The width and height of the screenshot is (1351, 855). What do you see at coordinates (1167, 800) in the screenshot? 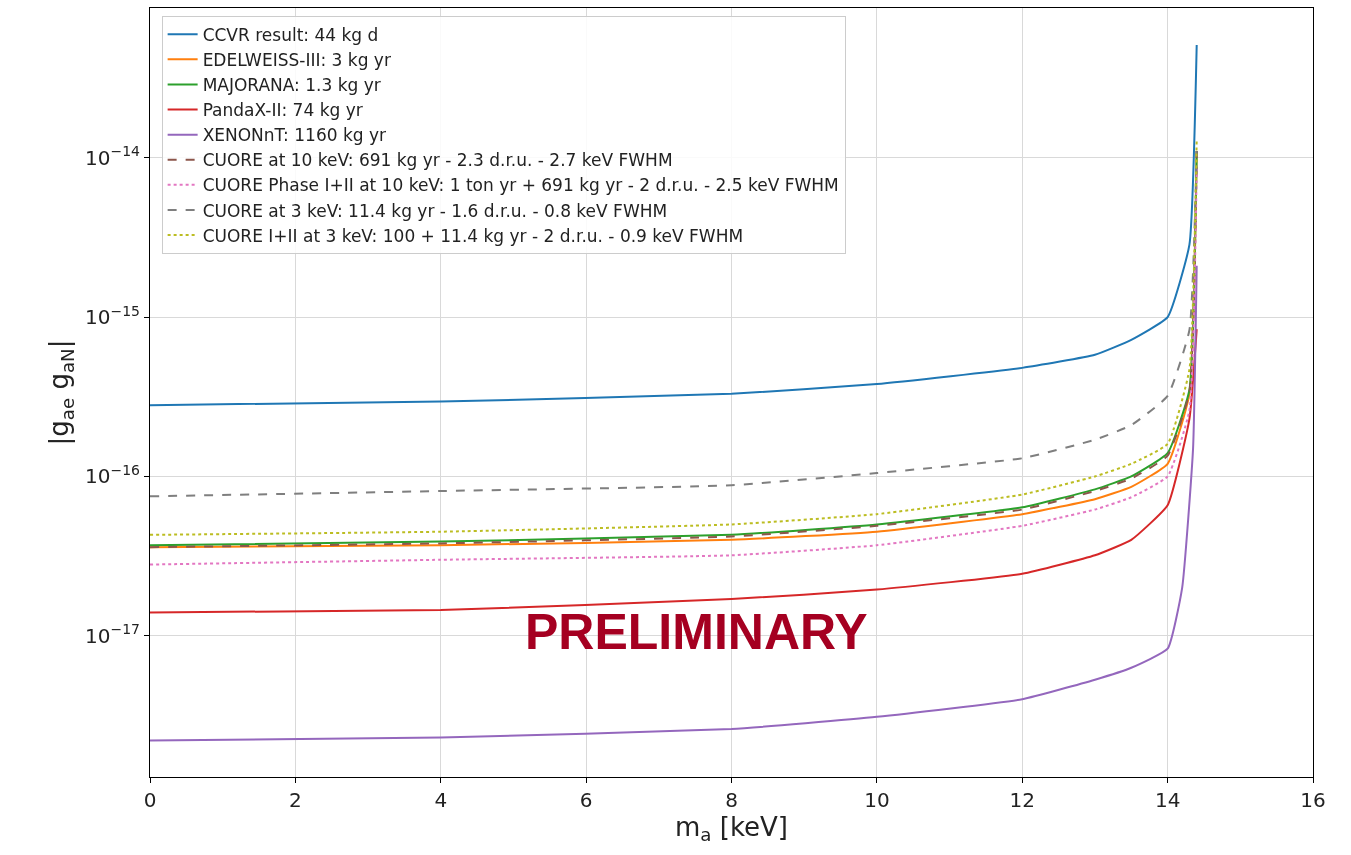
I see `x-tick-label: 14` at bounding box center [1167, 800].